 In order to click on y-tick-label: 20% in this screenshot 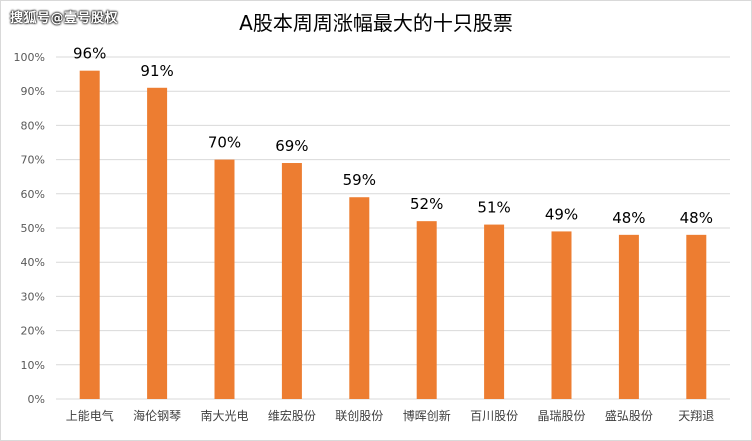, I will do `click(33, 331)`.